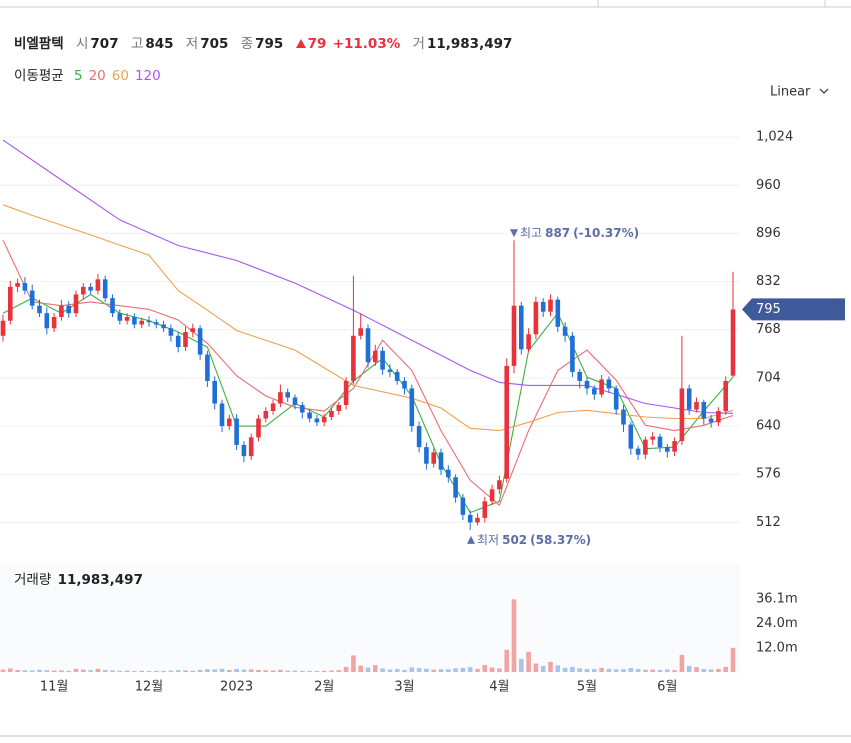 The image size is (851, 743). Describe the element at coordinates (768, 426) in the screenshot. I see `y-tick-label: 640` at that location.